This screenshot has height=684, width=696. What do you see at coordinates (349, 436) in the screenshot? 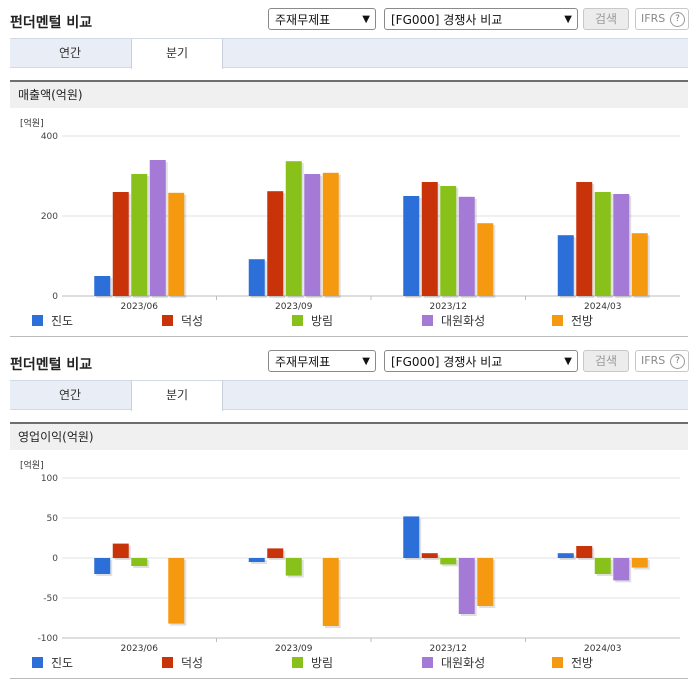
I see `chart-title: 영업이익(억원)` at bounding box center [349, 436].